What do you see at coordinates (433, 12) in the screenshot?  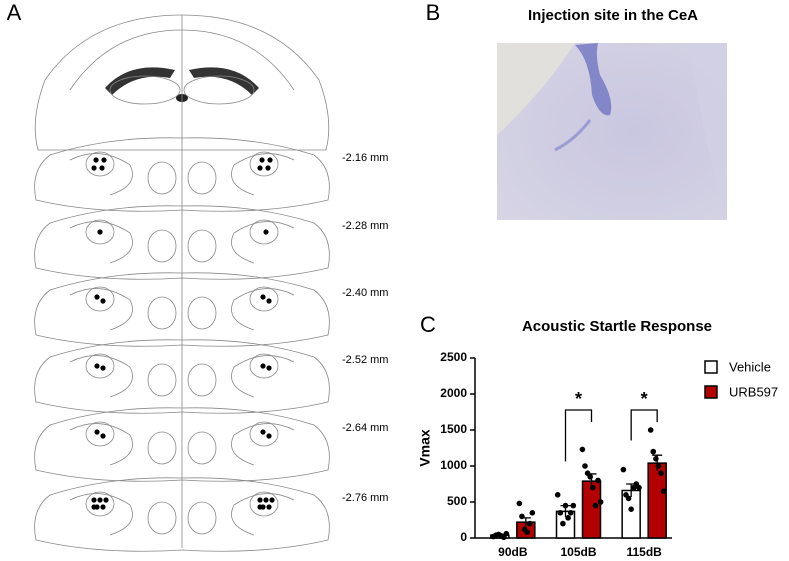 I see `panel-label: B` at bounding box center [433, 12].